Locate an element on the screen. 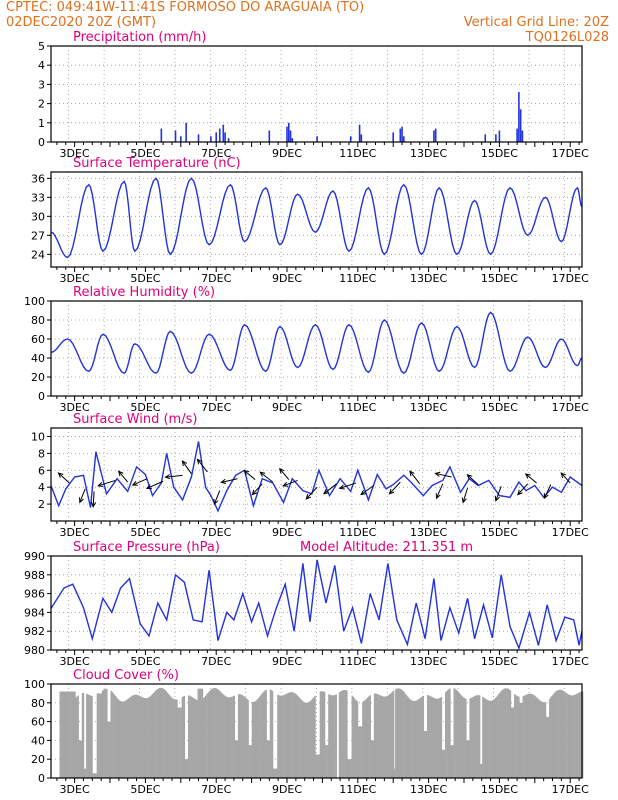  header-grid-note: Vertical Grid Line: 20Z is located at coordinates (536, 22).